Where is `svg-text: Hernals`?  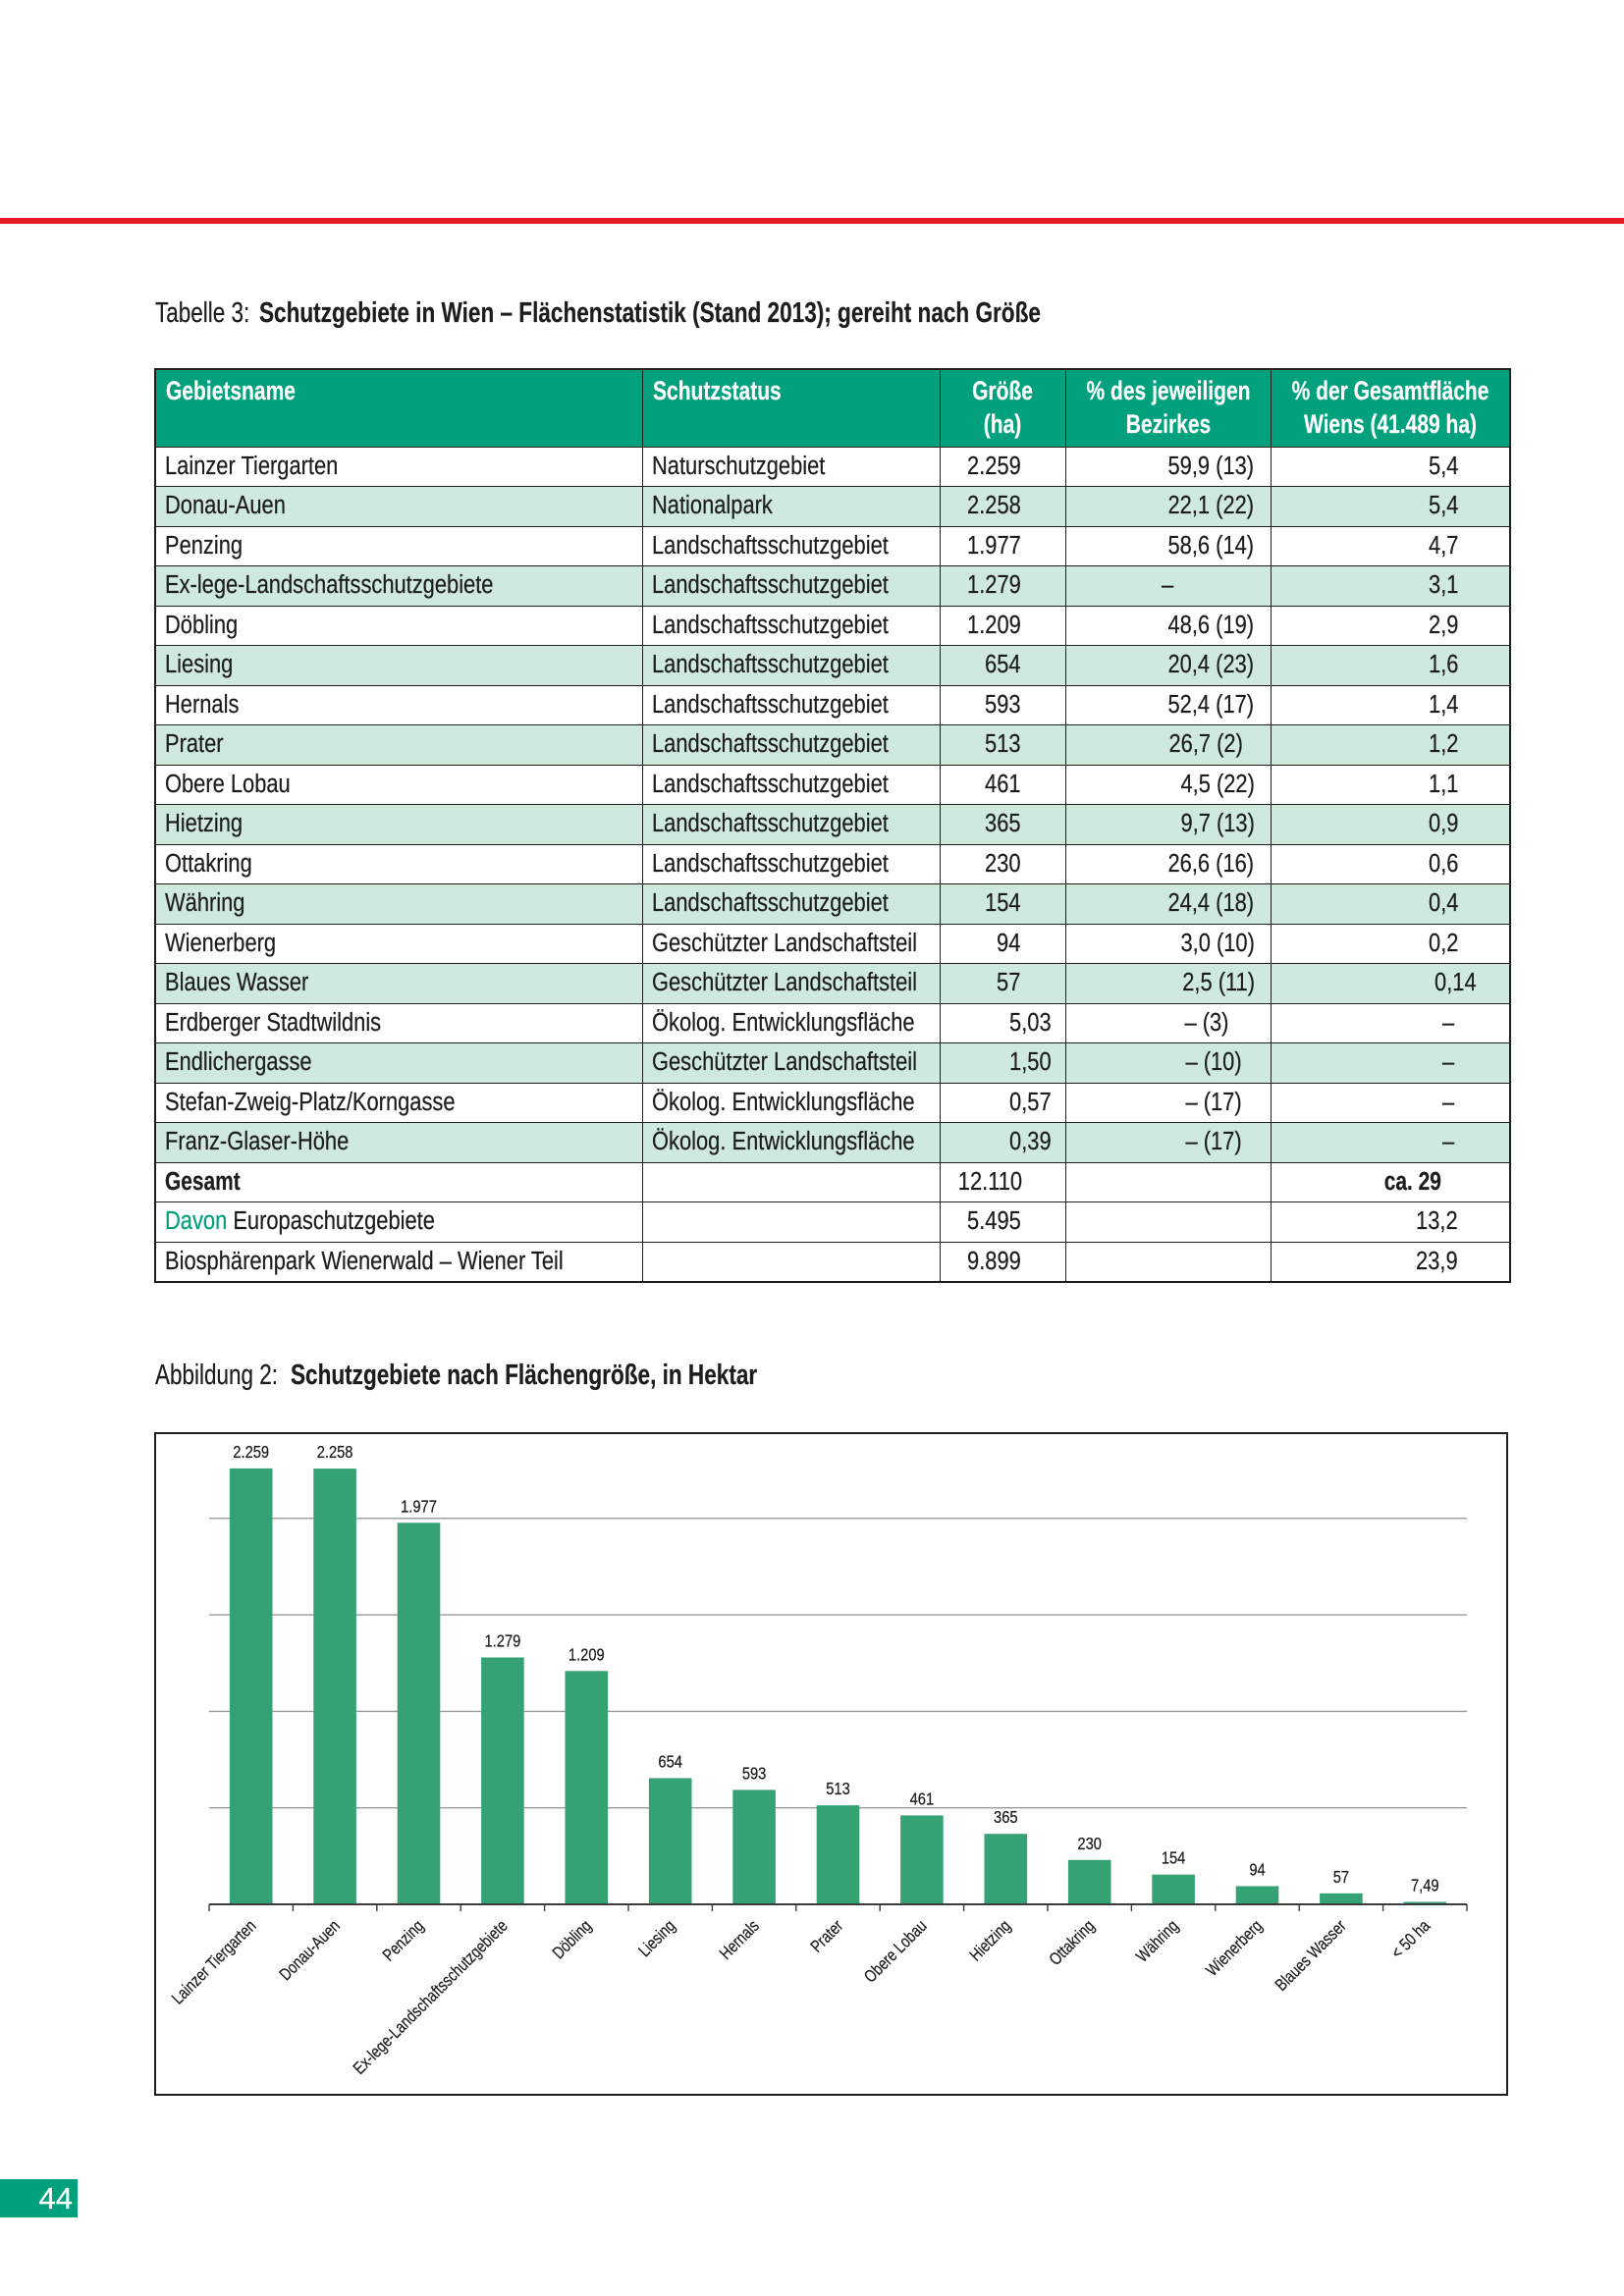 svg-text: Hernals is located at coordinates (740, 1940).